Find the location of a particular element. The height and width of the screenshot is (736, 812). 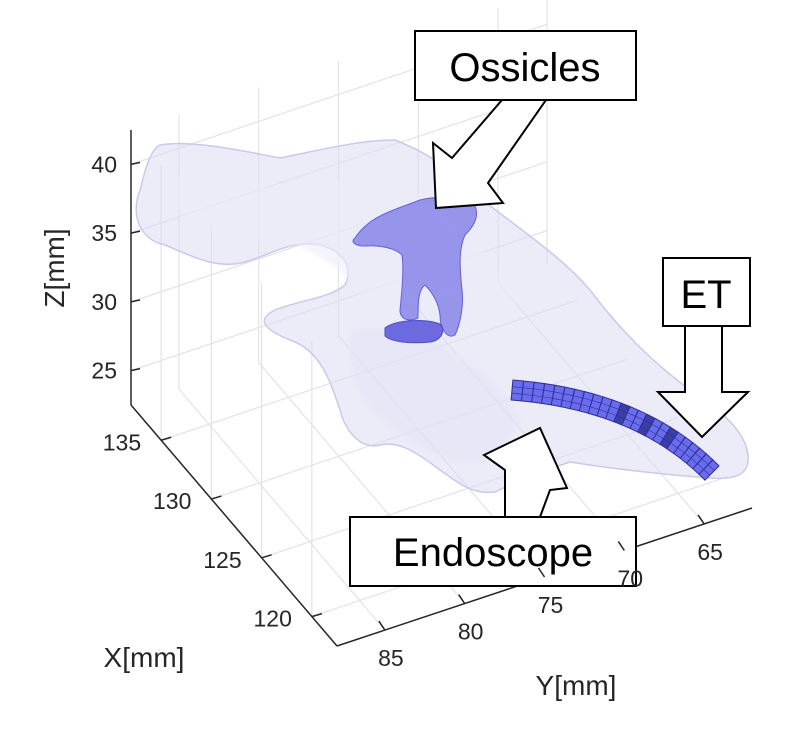

callout-endoscope-label: Endoscope is located at coordinates (493, 553).